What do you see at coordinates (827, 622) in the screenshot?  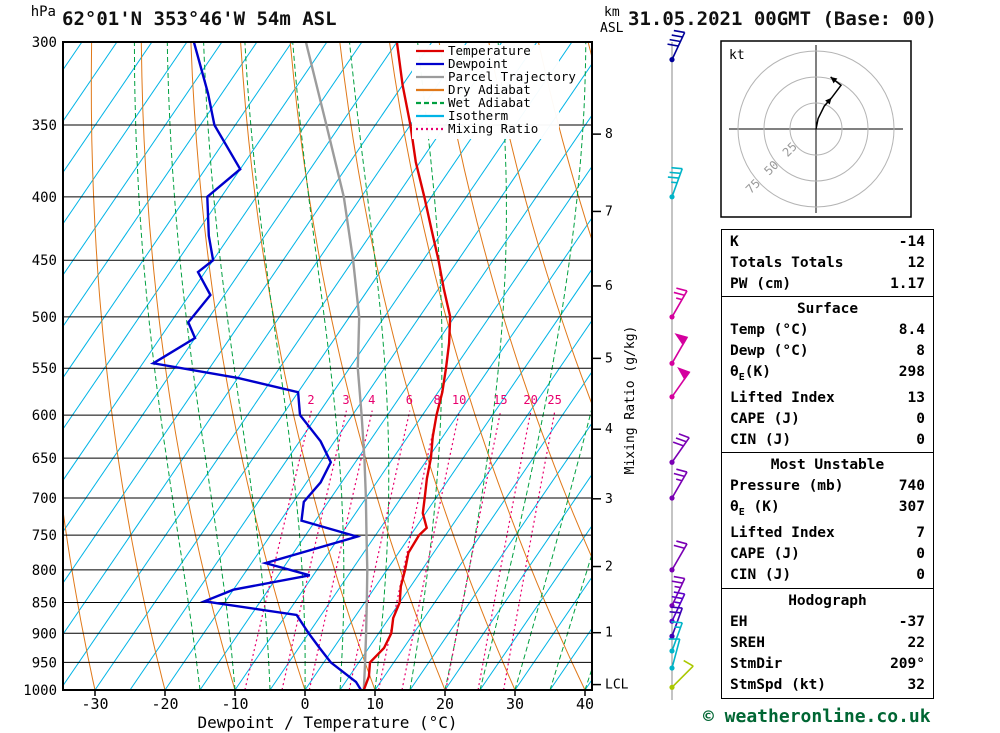 I see `table-row: EH -37` at bounding box center [827, 622].